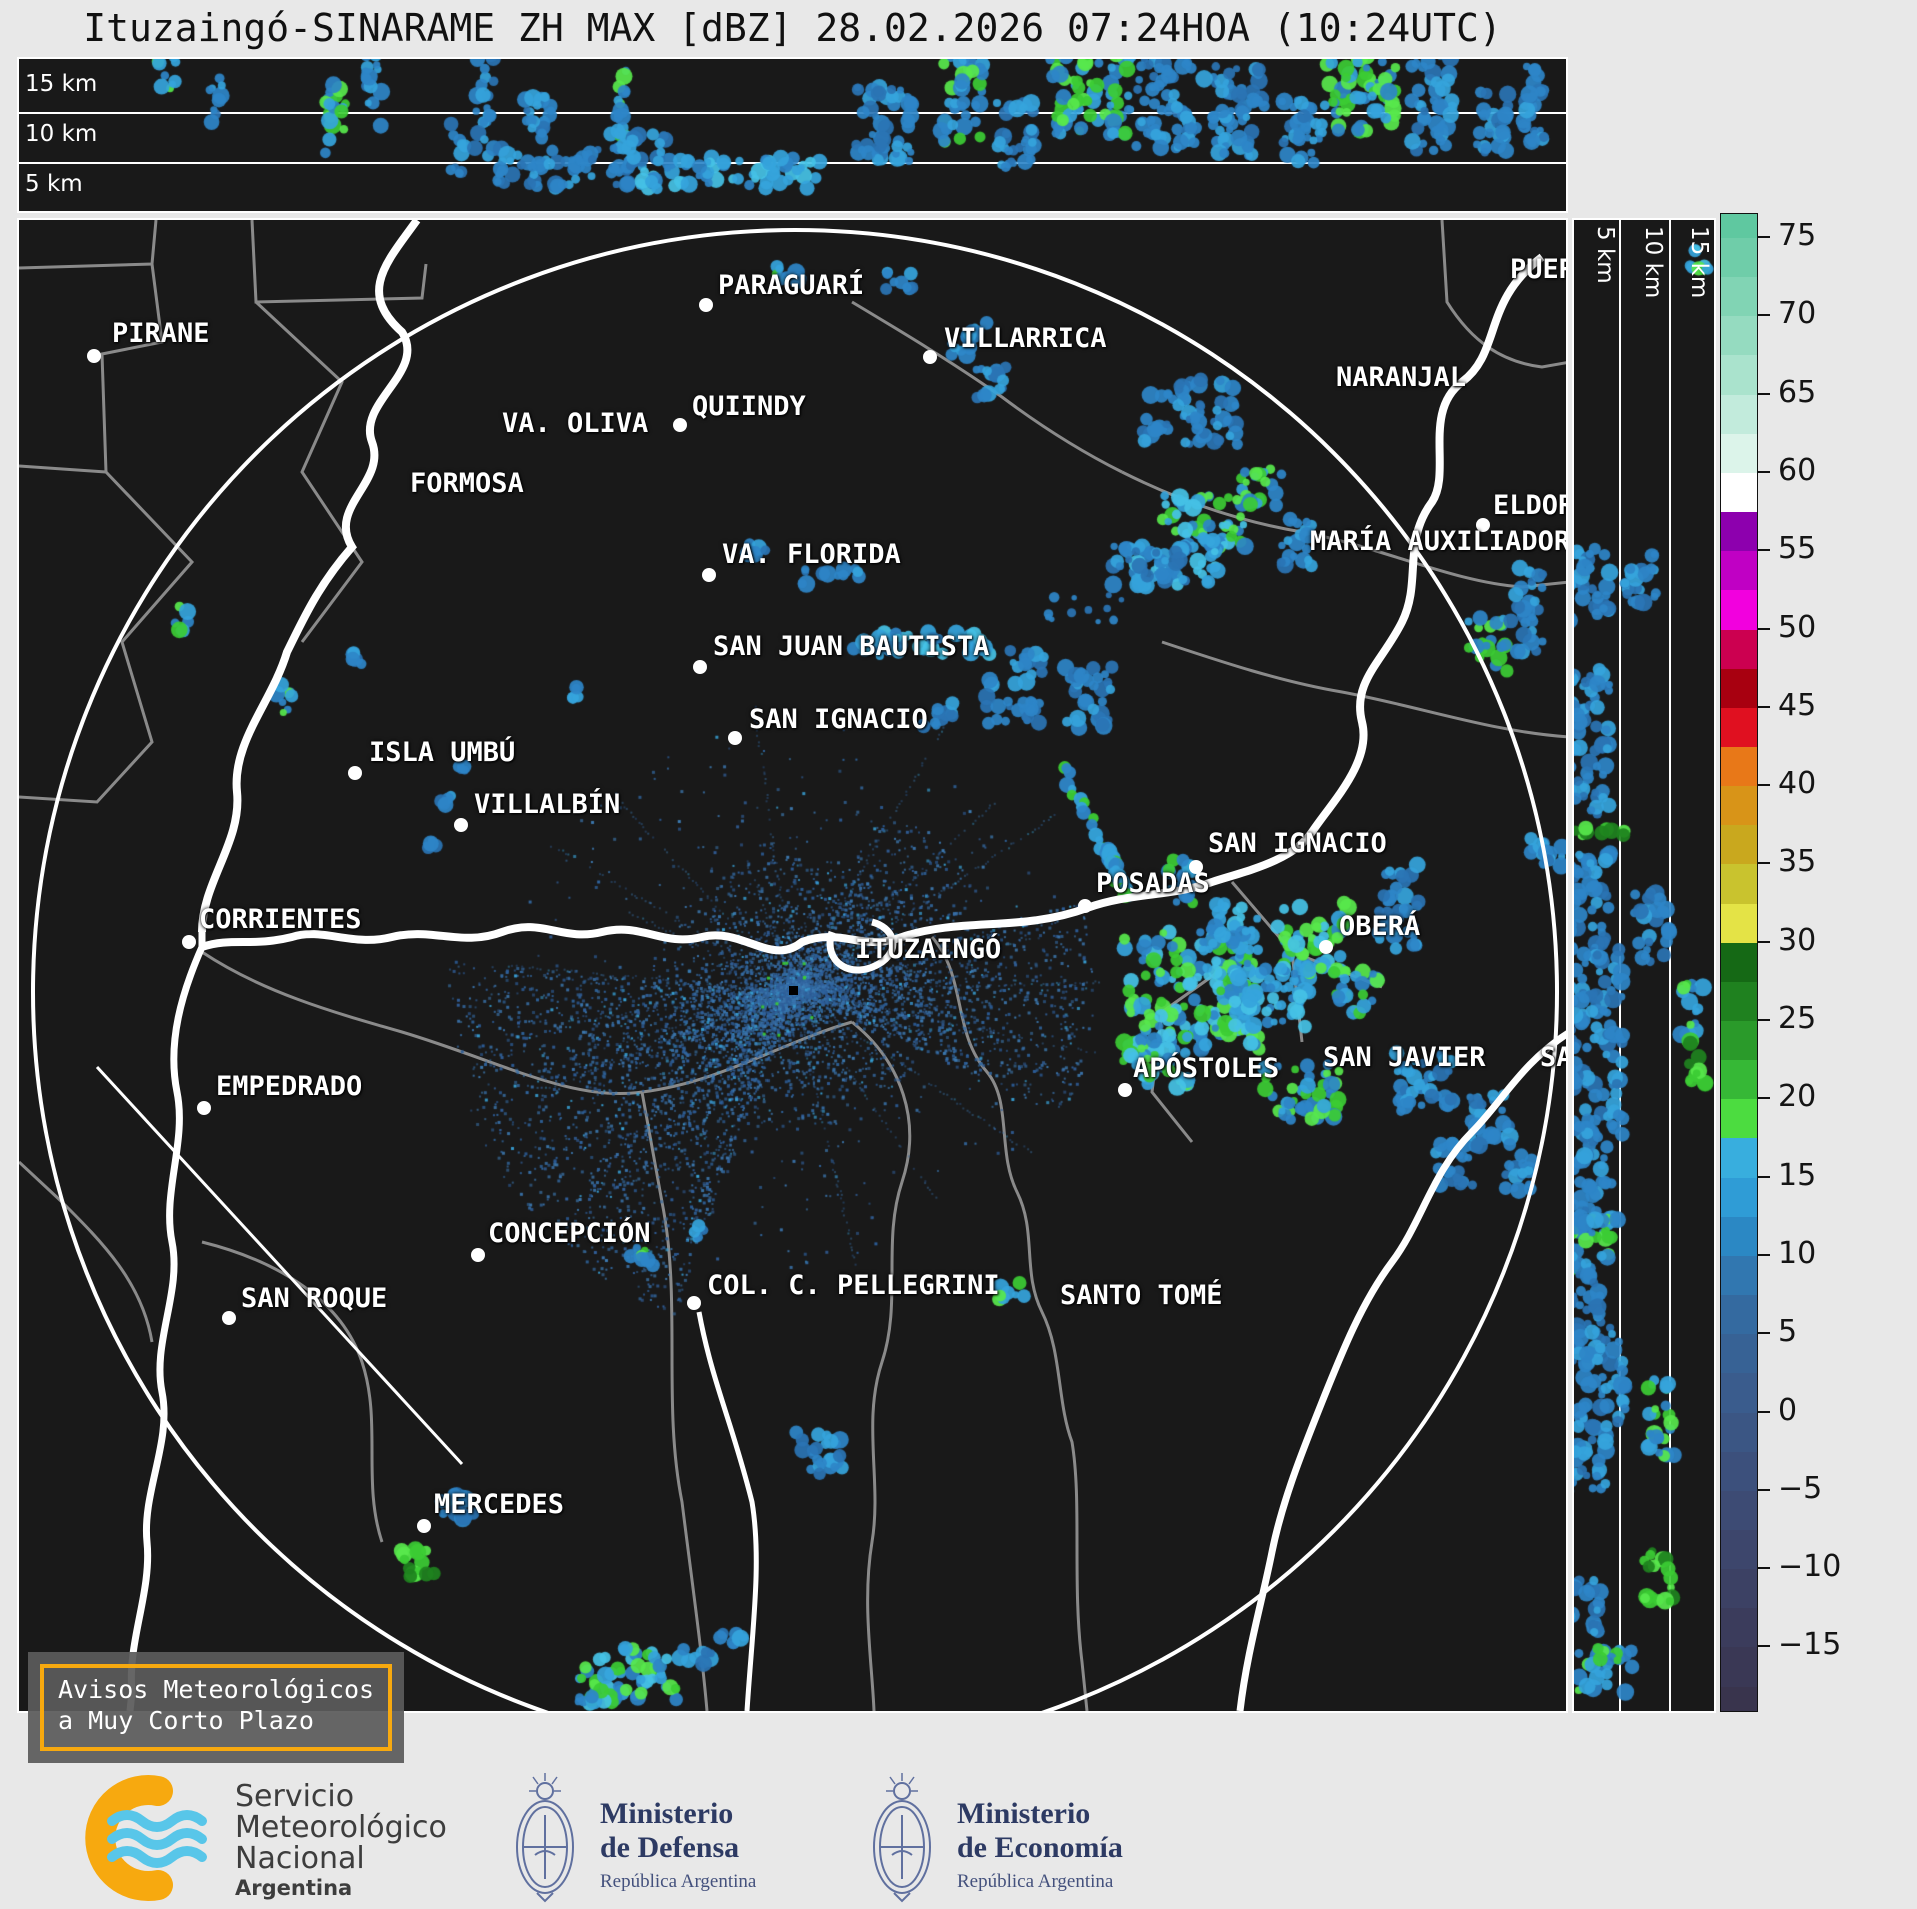  Describe the element at coordinates (280, 919) in the screenshot. I see `city-label: CORRIENTES` at that location.